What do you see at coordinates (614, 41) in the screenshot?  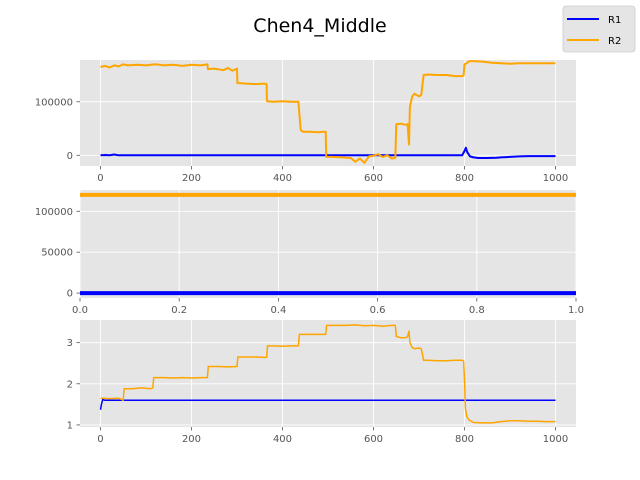 I see `legend-label-r2: R2` at bounding box center [614, 41].